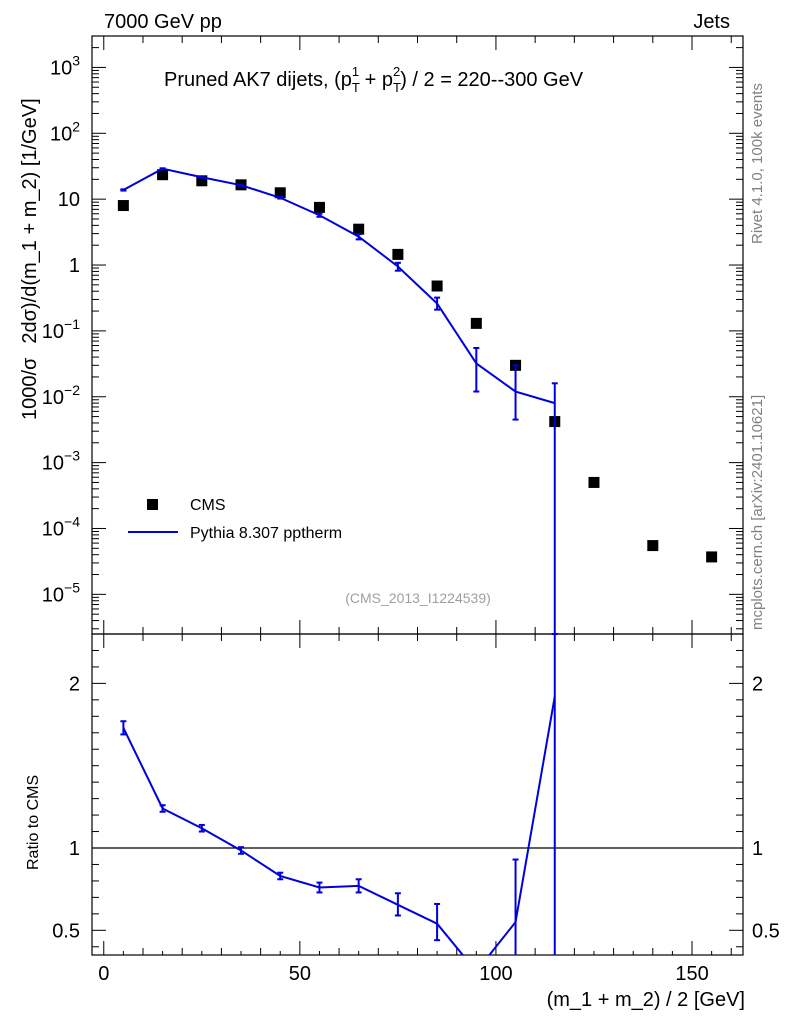  I want to click on y-tick-label: 10², so click(65, 131).